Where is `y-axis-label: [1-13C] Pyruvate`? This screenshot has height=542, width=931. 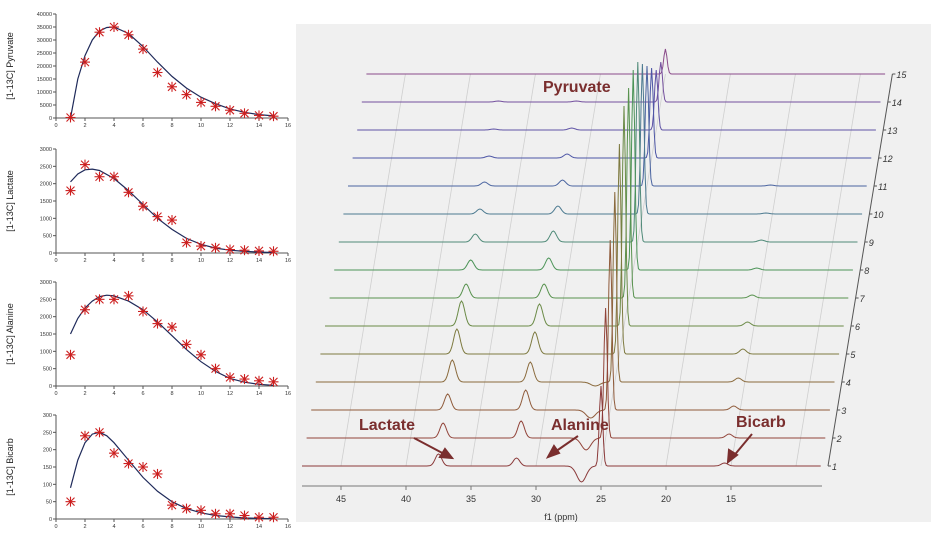 y-axis-label: [1-13C] Pyruvate is located at coordinates (10, 66).